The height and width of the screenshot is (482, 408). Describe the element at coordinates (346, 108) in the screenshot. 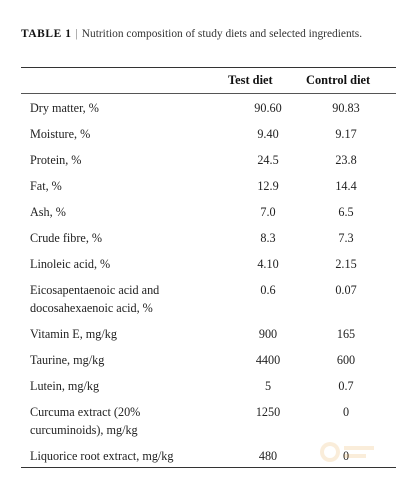

I see `control-diet-value: 90.83` at that location.